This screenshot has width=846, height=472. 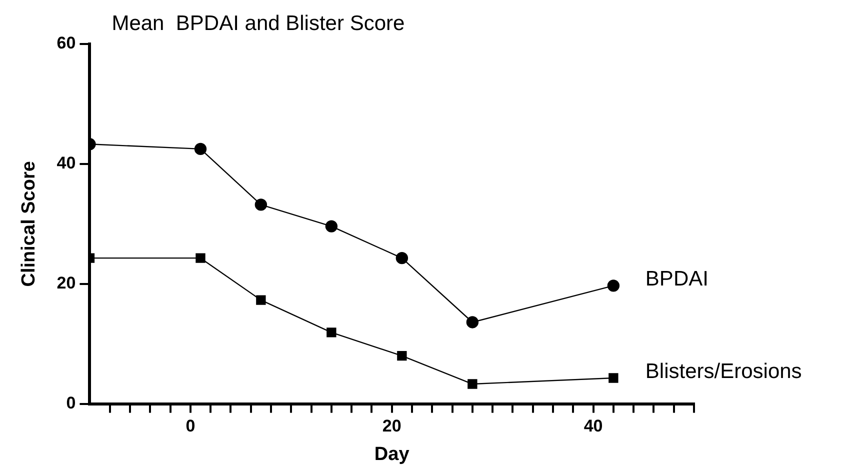 I want to click on y-axis-title: Clinical Score, so click(x=29, y=224).